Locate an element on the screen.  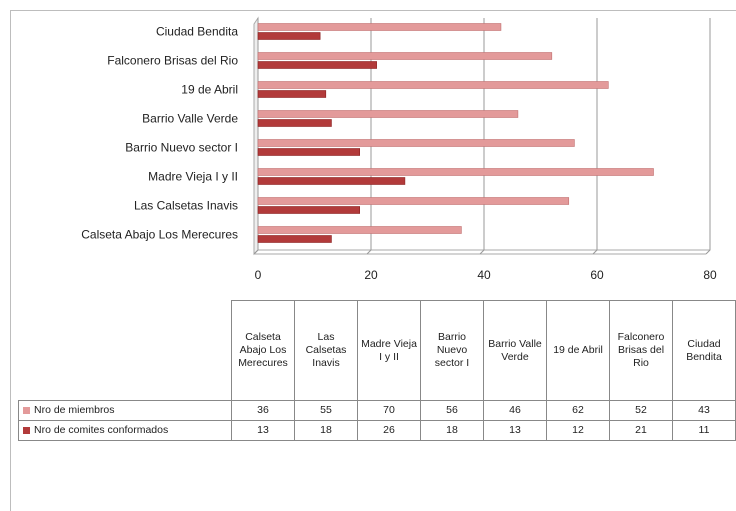
x-tick-label: 80 is located at coordinates (710, 275).